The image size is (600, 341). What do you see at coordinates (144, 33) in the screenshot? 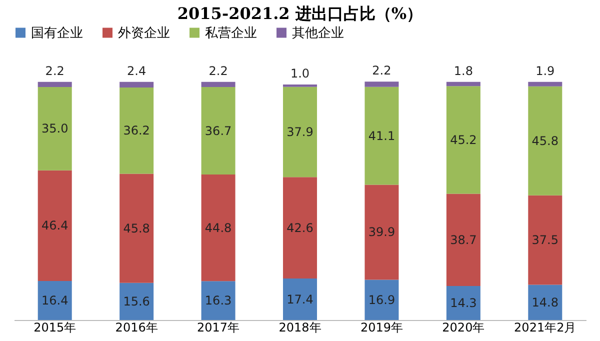
I see `legend-label: 外资企业` at bounding box center [144, 33].